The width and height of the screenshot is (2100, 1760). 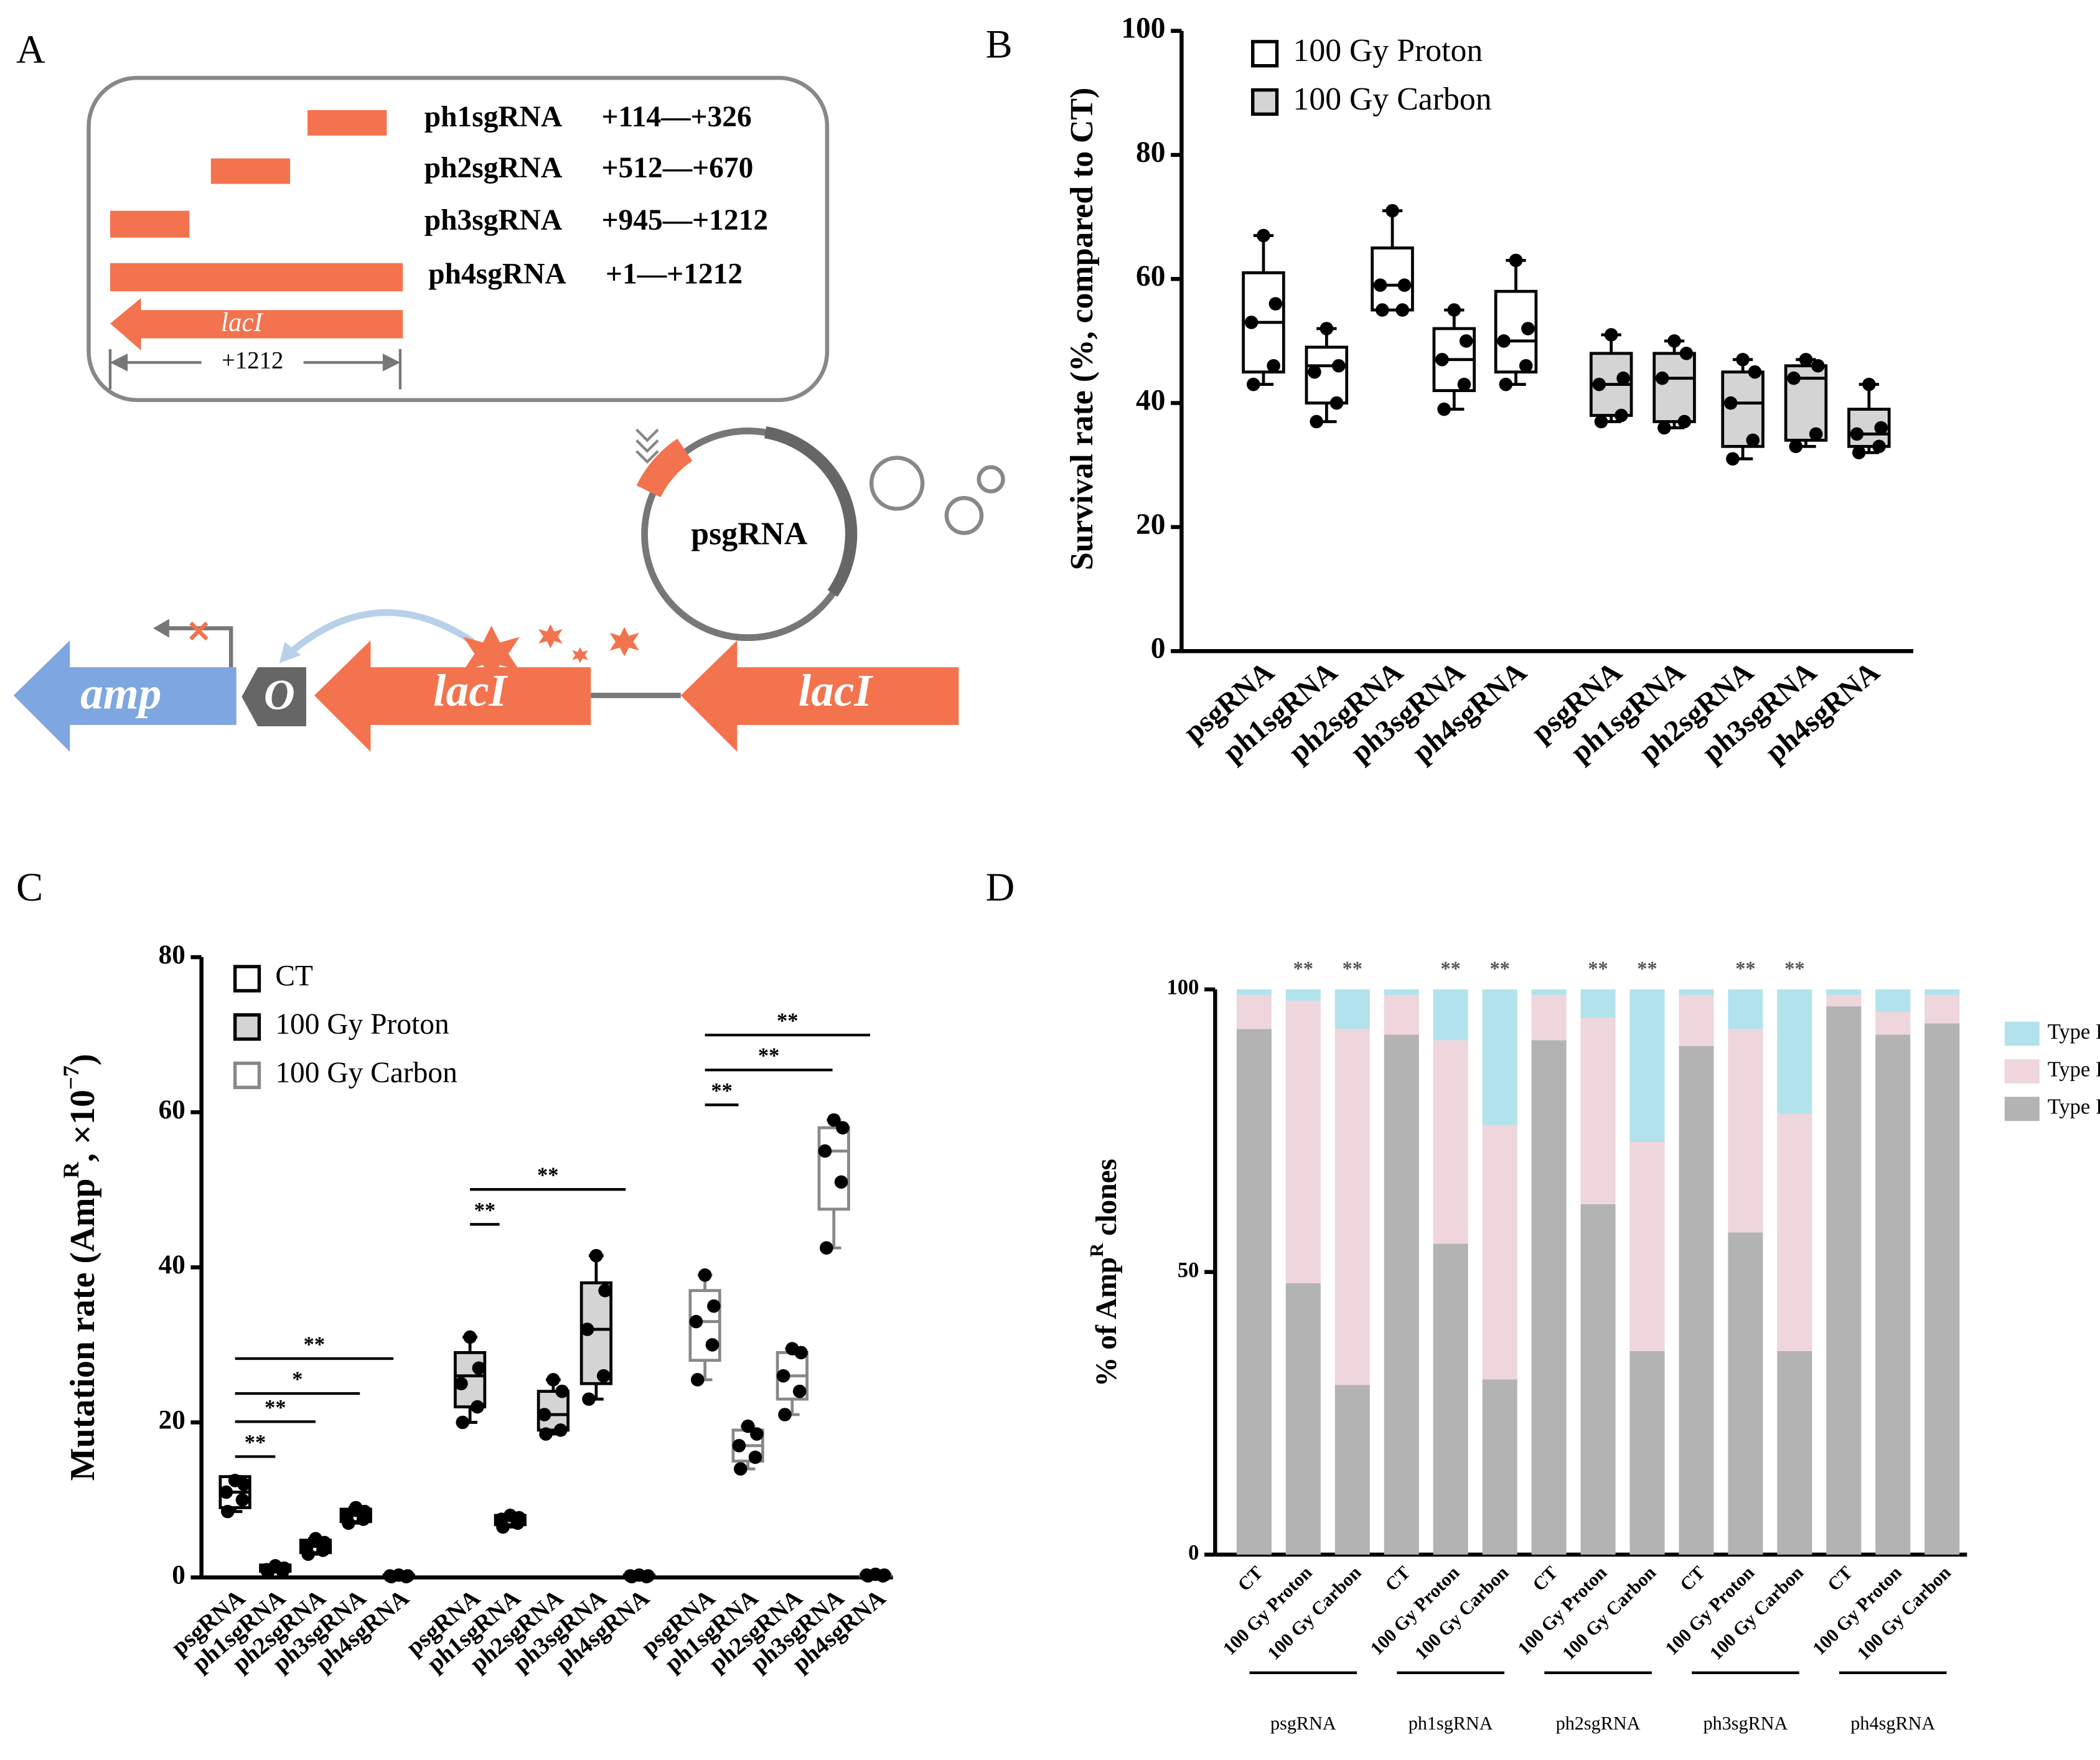 I want to click on sgrna-box, so click(x=458, y=239).